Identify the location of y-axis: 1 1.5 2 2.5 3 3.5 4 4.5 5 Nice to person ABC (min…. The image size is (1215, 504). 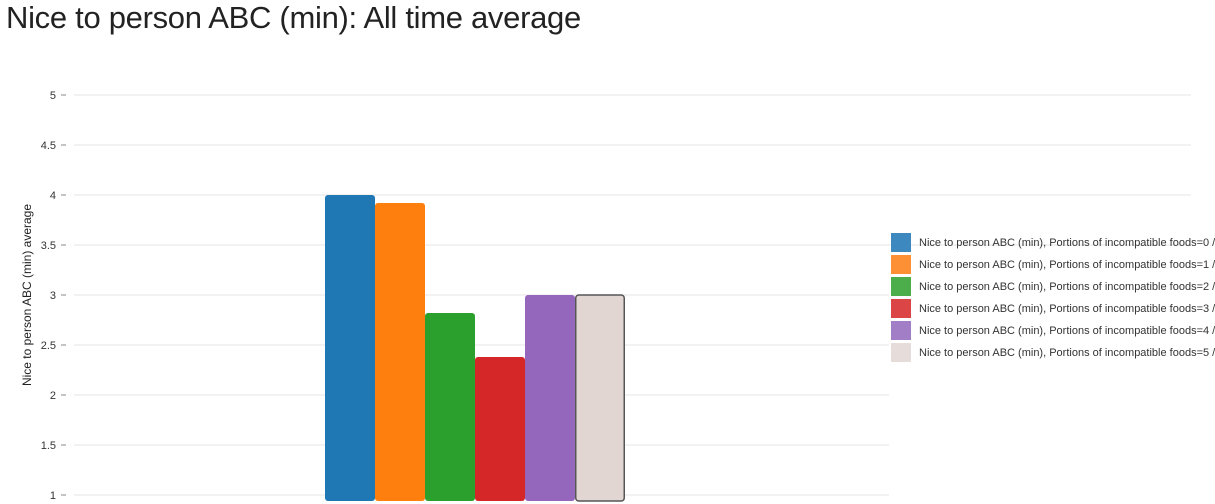
(43, 296).